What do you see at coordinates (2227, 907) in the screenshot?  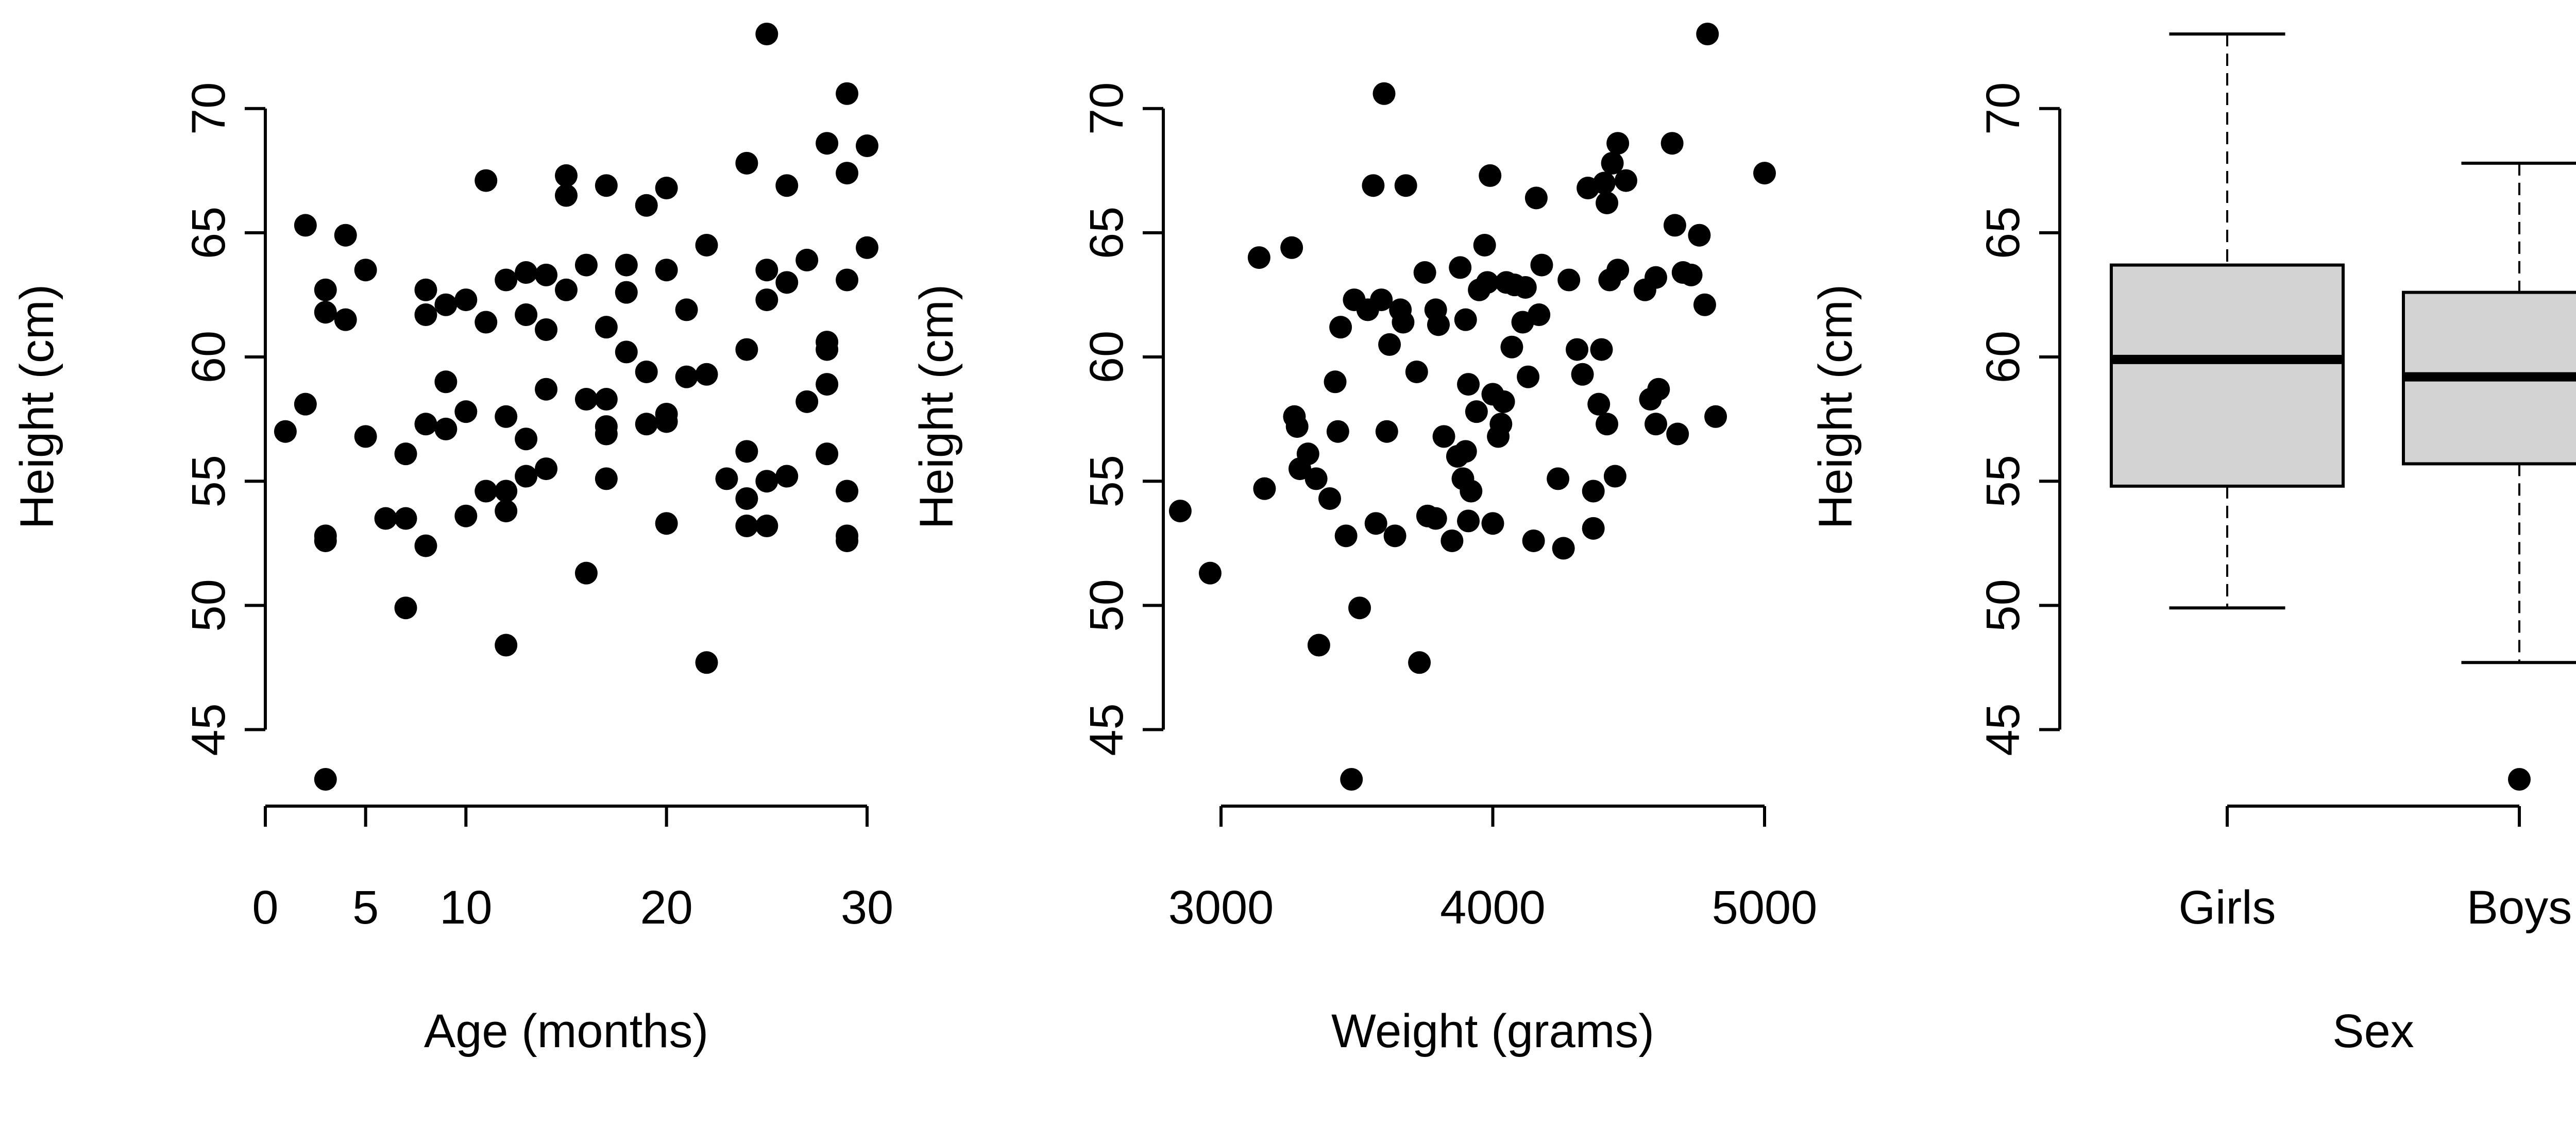 I see `x-tick-label: Girls` at bounding box center [2227, 907].